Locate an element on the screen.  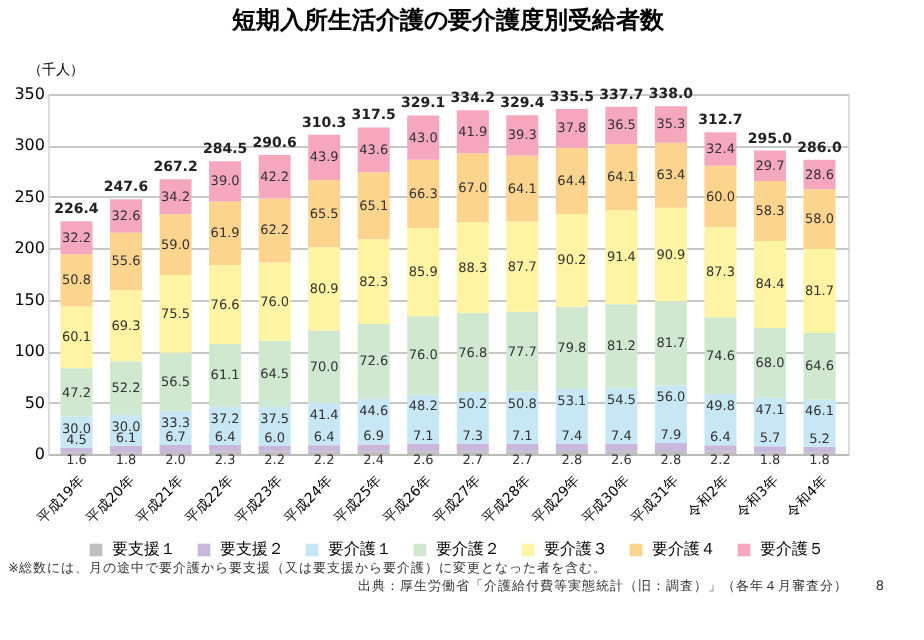
y-tick-label: 200 is located at coordinates (29, 248).